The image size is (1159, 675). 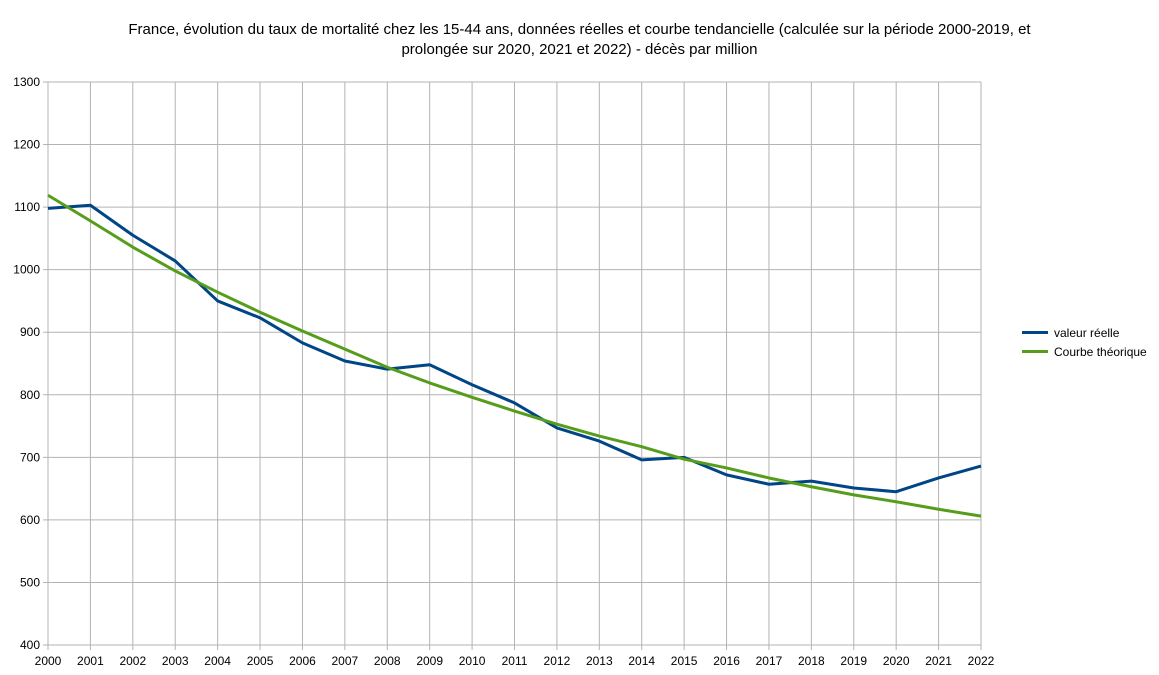 I want to click on x-tick-label: 2011, so click(x=515, y=661).